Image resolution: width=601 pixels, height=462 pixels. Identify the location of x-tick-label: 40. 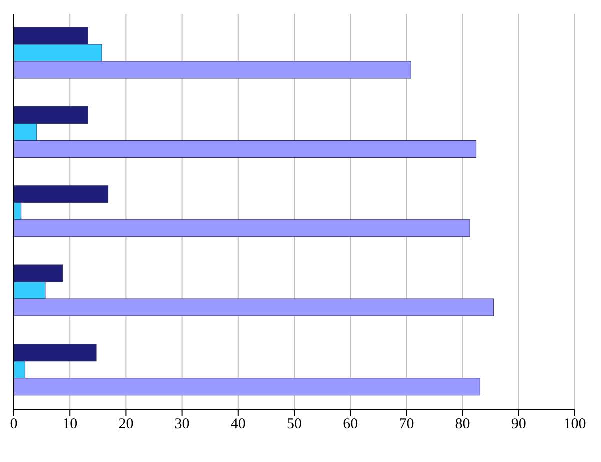
(238, 424).